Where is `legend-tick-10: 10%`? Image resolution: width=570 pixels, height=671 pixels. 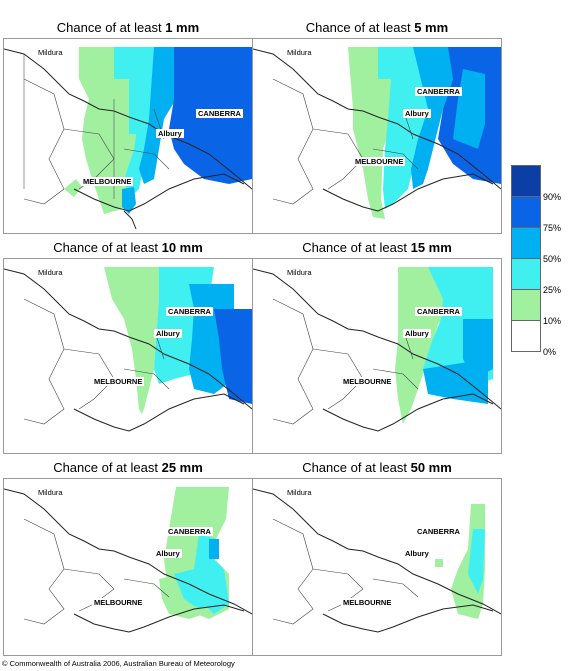
legend-tick-10: 10% is located at coordinates (552, 321).